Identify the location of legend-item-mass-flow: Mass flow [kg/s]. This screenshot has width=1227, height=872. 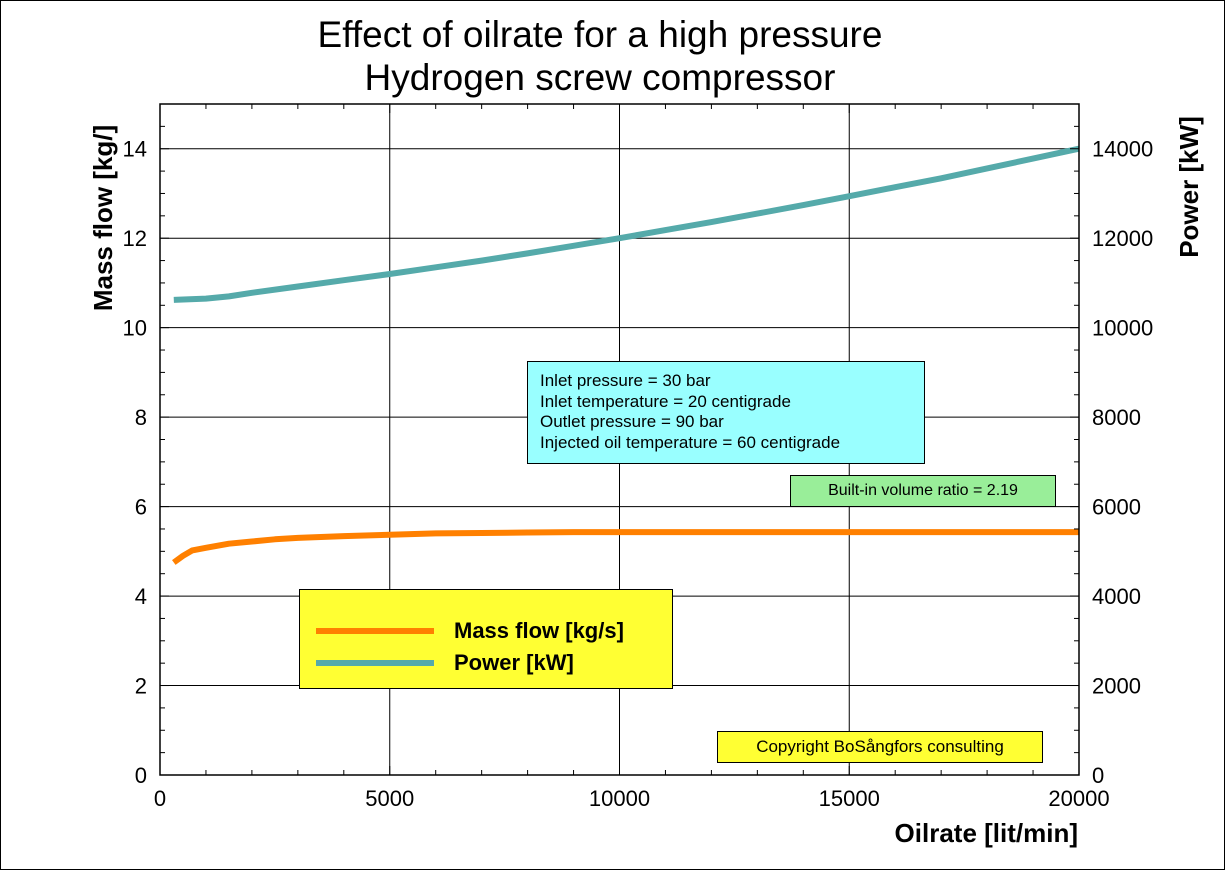
(486, 631).